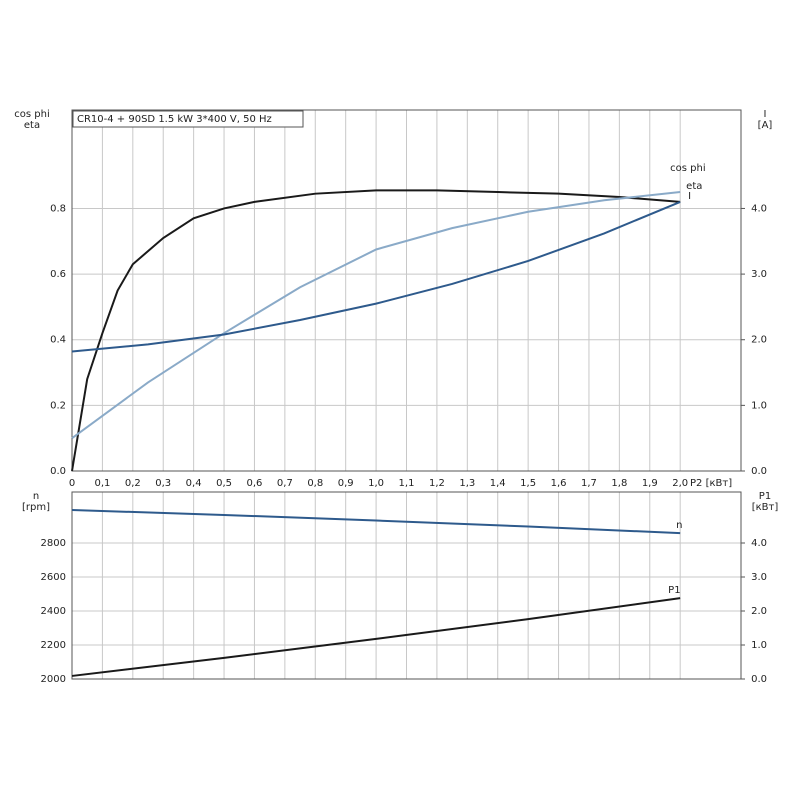  I want to click on x-tick-label: 2,0, so click(680, 483).